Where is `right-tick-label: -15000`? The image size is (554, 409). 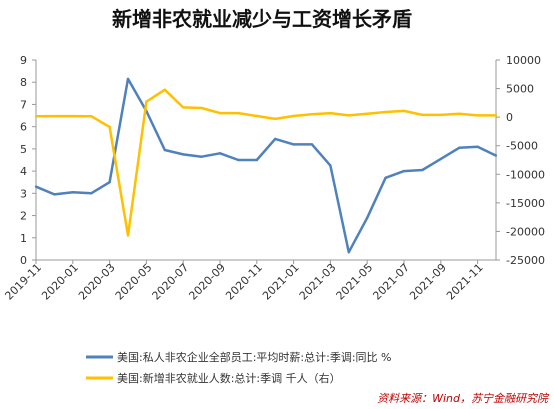
right-tick-label: -15000 is located at coordinates (525, 203).